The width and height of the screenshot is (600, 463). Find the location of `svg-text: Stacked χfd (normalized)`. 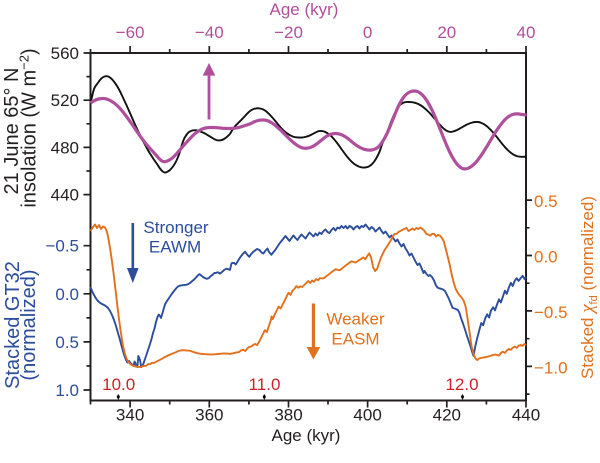

svg-text: Stacked χfd (normalized) is located at coordinates (588, 287).